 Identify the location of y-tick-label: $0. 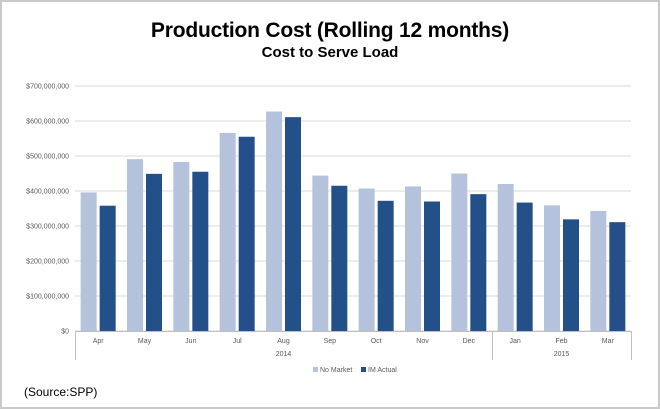
(65, 332).